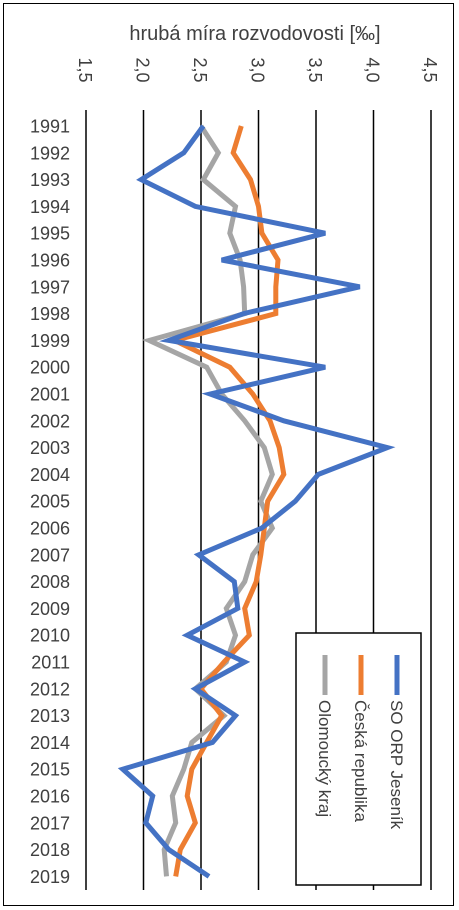  Describe the element at coordinates (50, 743) in the screenshot. I see `year-label: 2014` at that location.